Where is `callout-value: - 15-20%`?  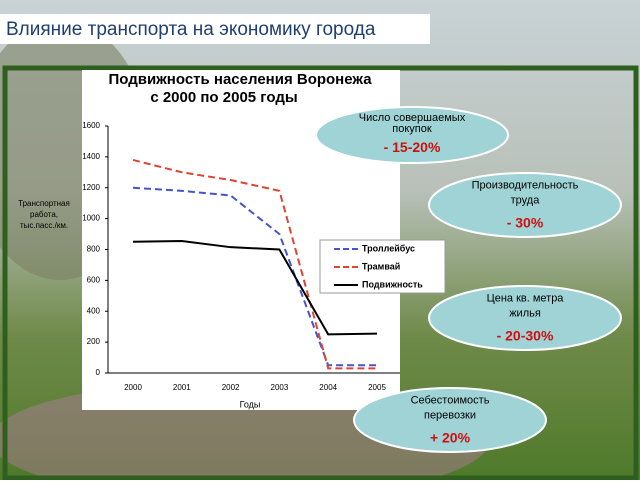 callout-value: - 15-20% is located at coordinates (412, 147).